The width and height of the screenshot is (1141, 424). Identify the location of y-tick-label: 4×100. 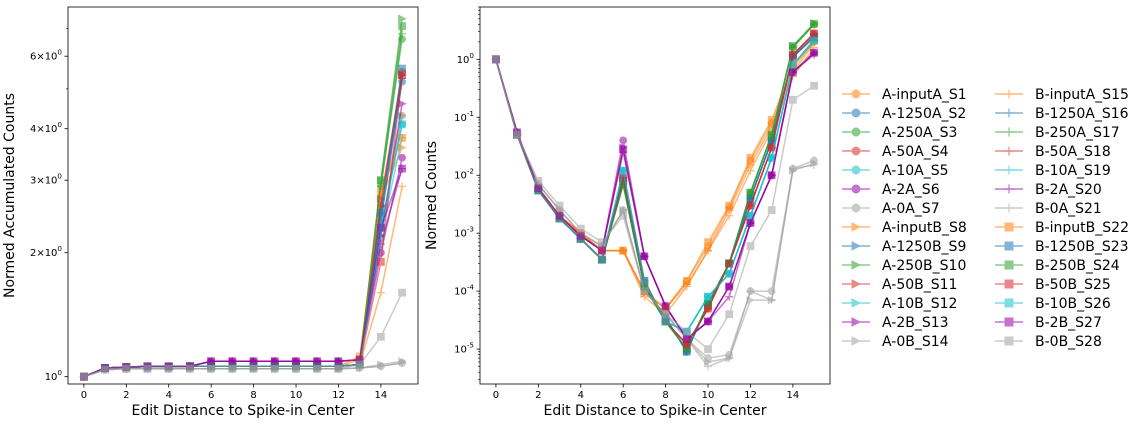
(46, 127).